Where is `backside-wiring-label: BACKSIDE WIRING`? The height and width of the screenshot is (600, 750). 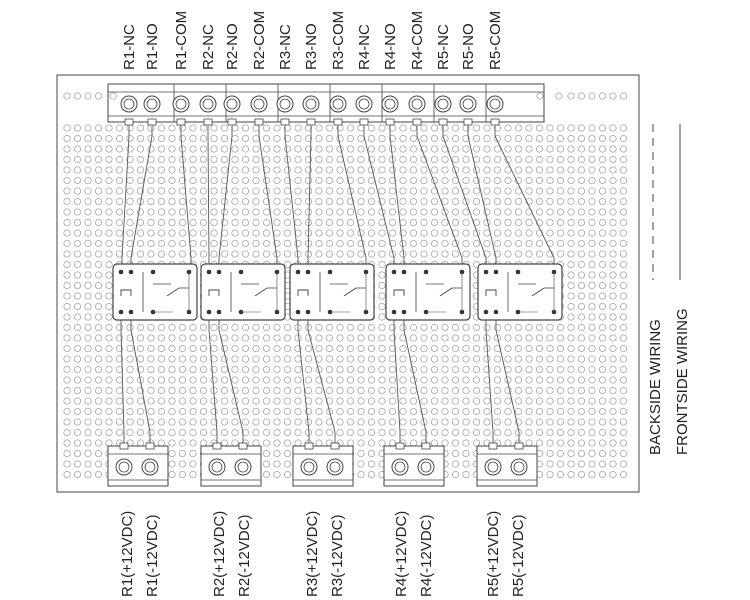
backside-wiring-label: BACKSIDE WIRING is located at coordinates (655, 387).